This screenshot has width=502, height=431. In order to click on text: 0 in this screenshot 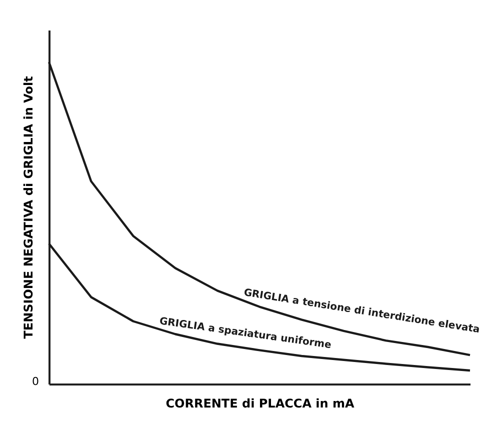, I will do `click(35, 381)`.